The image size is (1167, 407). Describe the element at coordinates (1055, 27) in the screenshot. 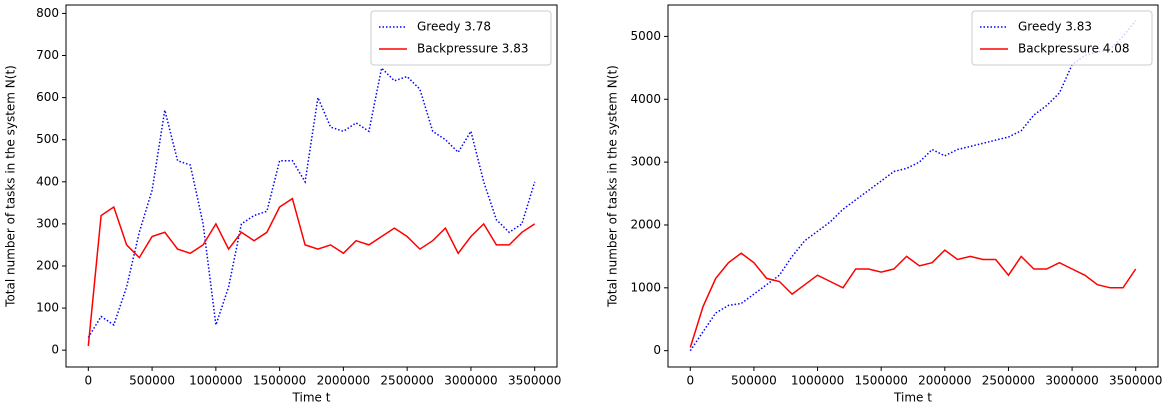

I see `legend-label: Greedy 3.83` at that location.